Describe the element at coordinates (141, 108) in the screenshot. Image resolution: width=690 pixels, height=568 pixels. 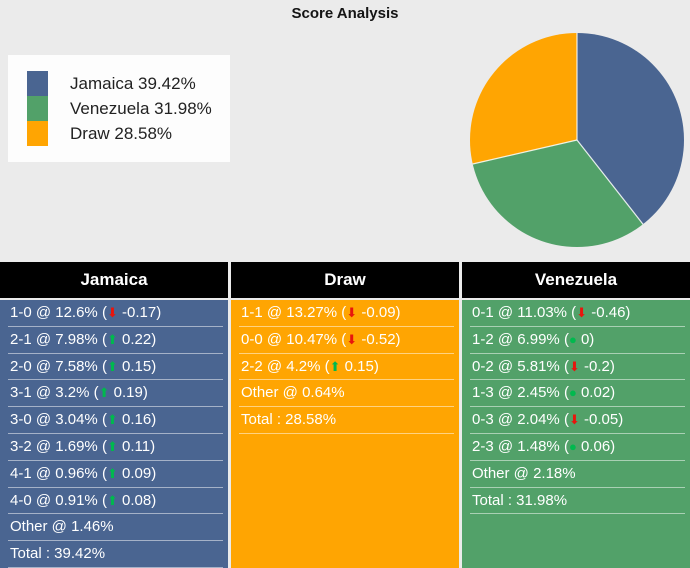
I see `legend-label: Venezuela 31.98%` at that location.